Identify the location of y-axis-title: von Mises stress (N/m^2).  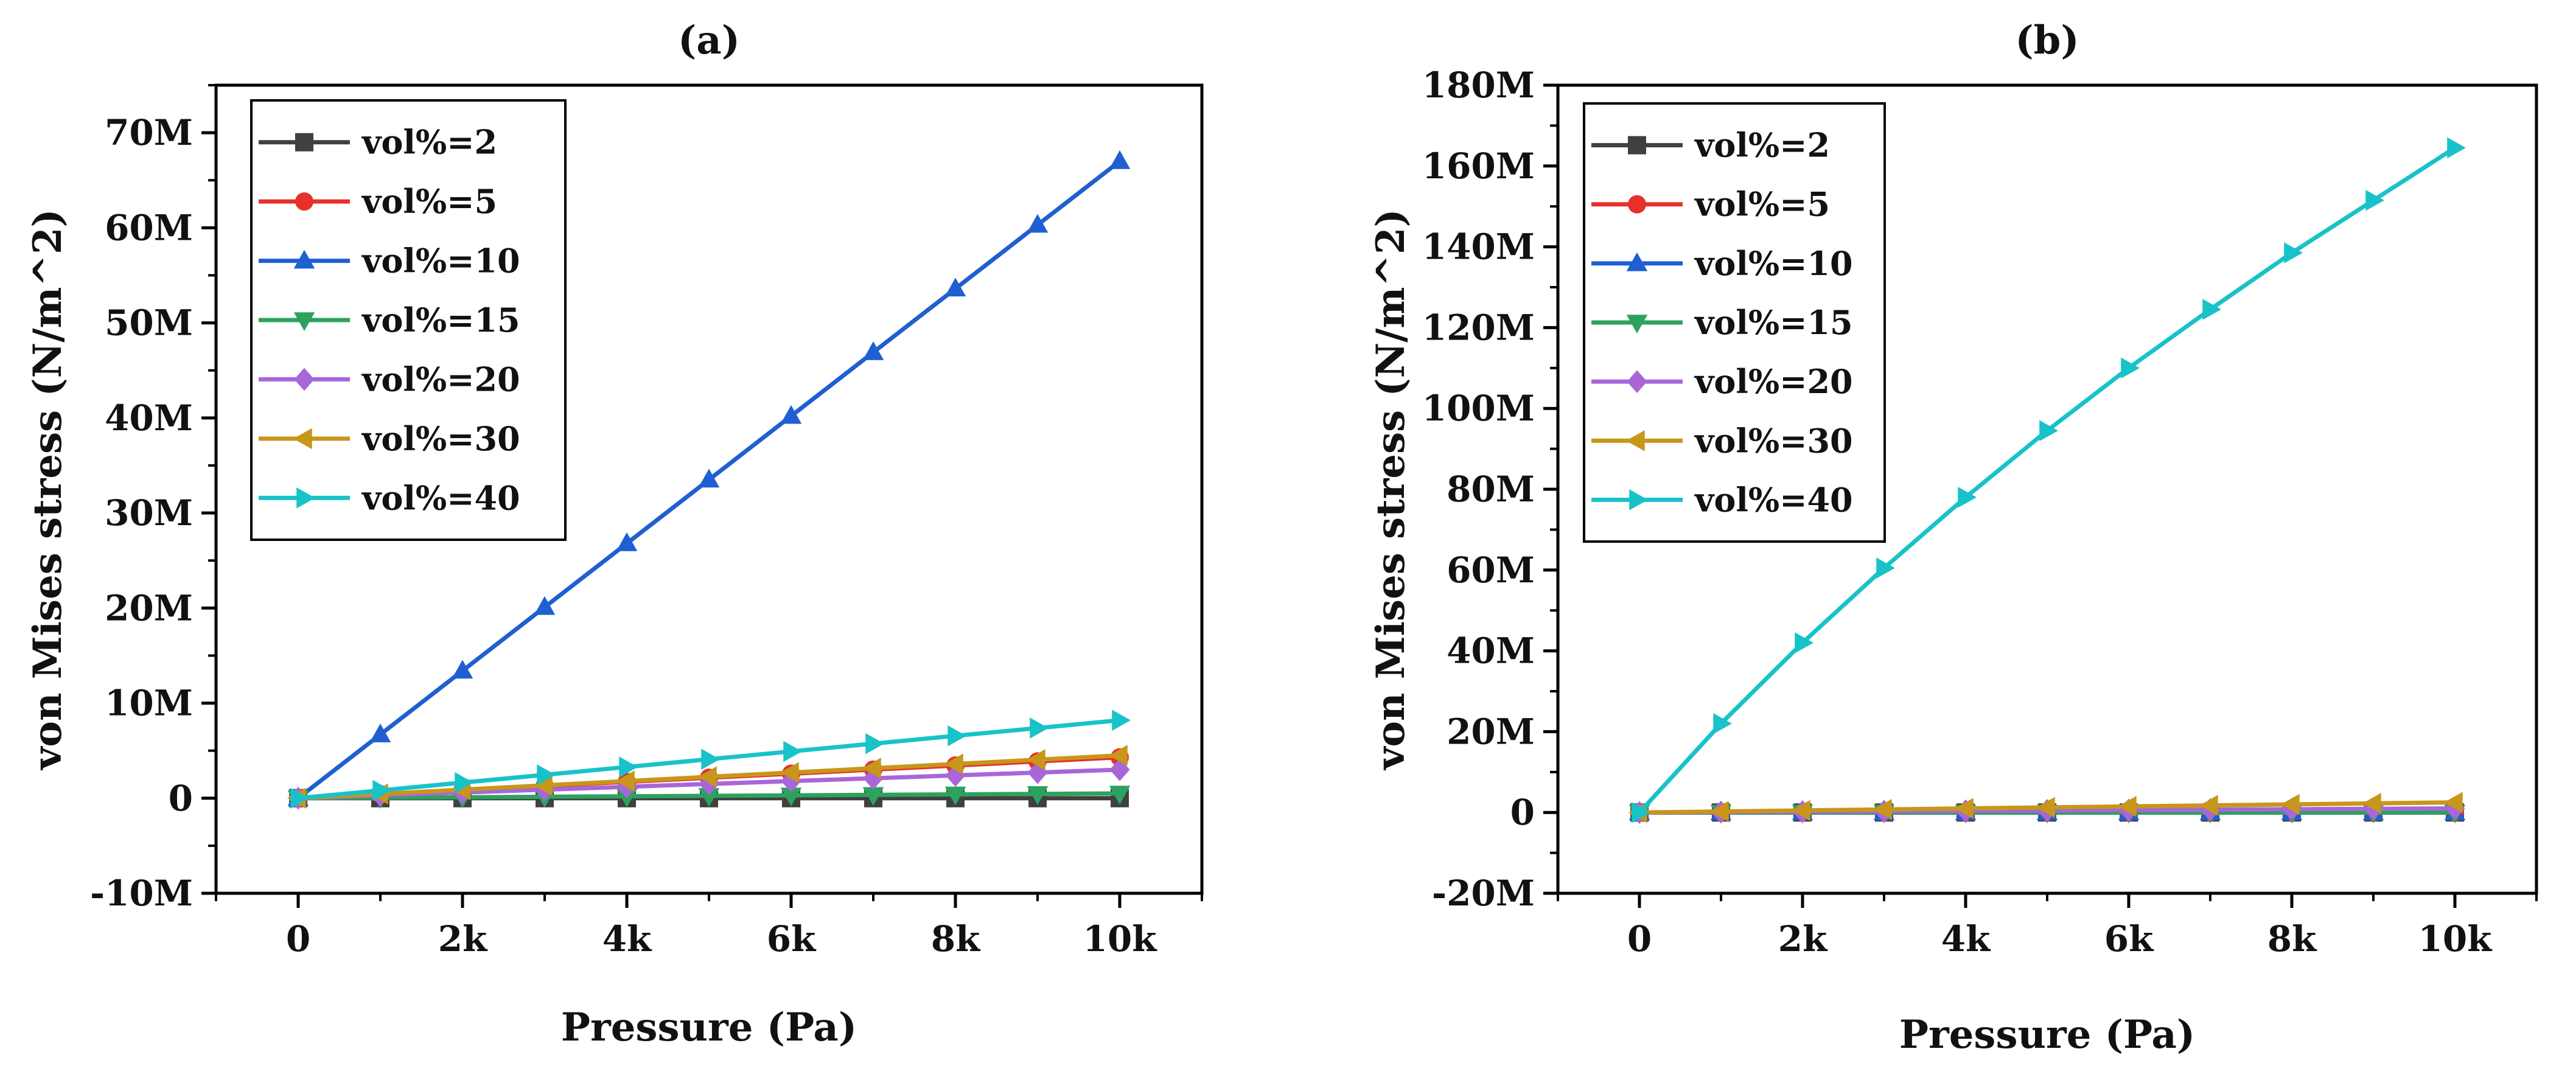
(1391, 490).